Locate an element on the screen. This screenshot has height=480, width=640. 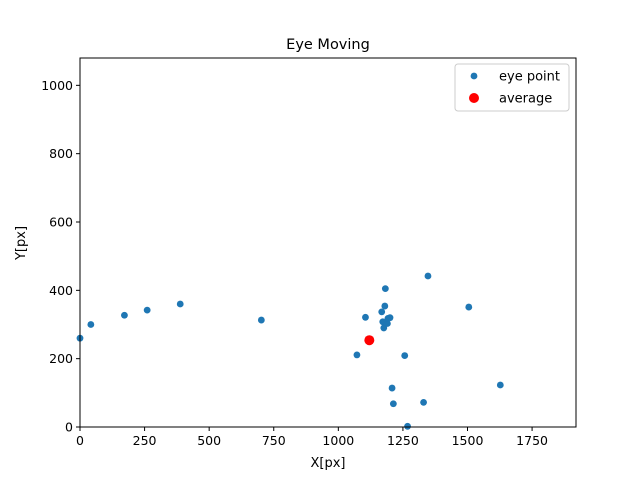
legend-label: average is located at coordinates (525, 99).